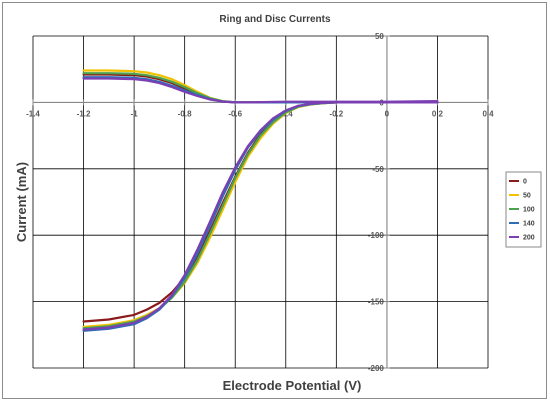 Image resolution: width=550 pixels, height=402 pixels. I want to click on x-tick-label: -1.4, so click(33, 113).